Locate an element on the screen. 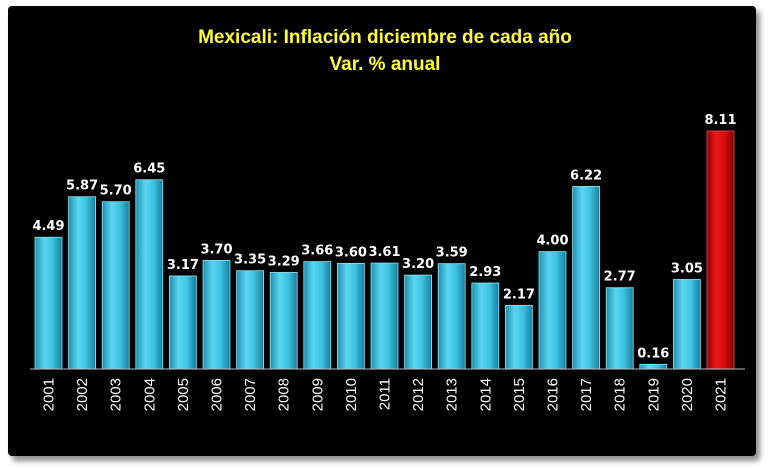 Image resolution: width=770 pixels, height=469 pixels. x-tick-2002: 2002 is located at coordinates (82, 394).